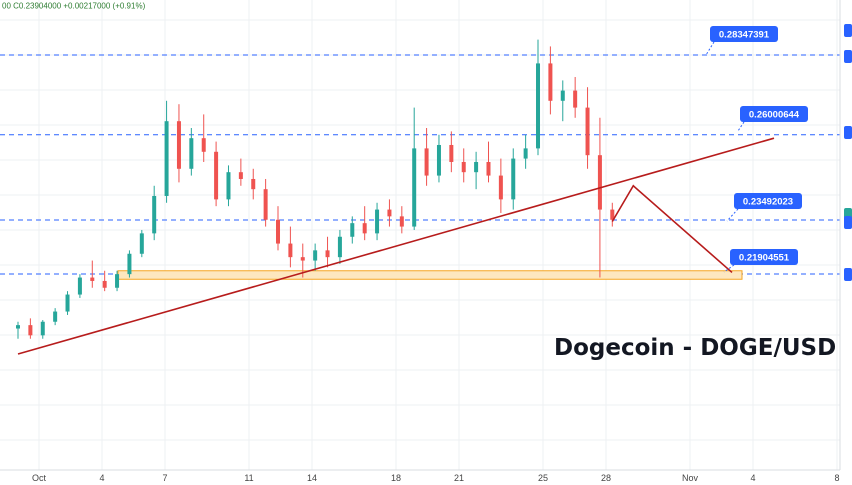 The width and height of the screenshot is (852, 485). I want to click on x-tick-label: 18, so click(396, 478).